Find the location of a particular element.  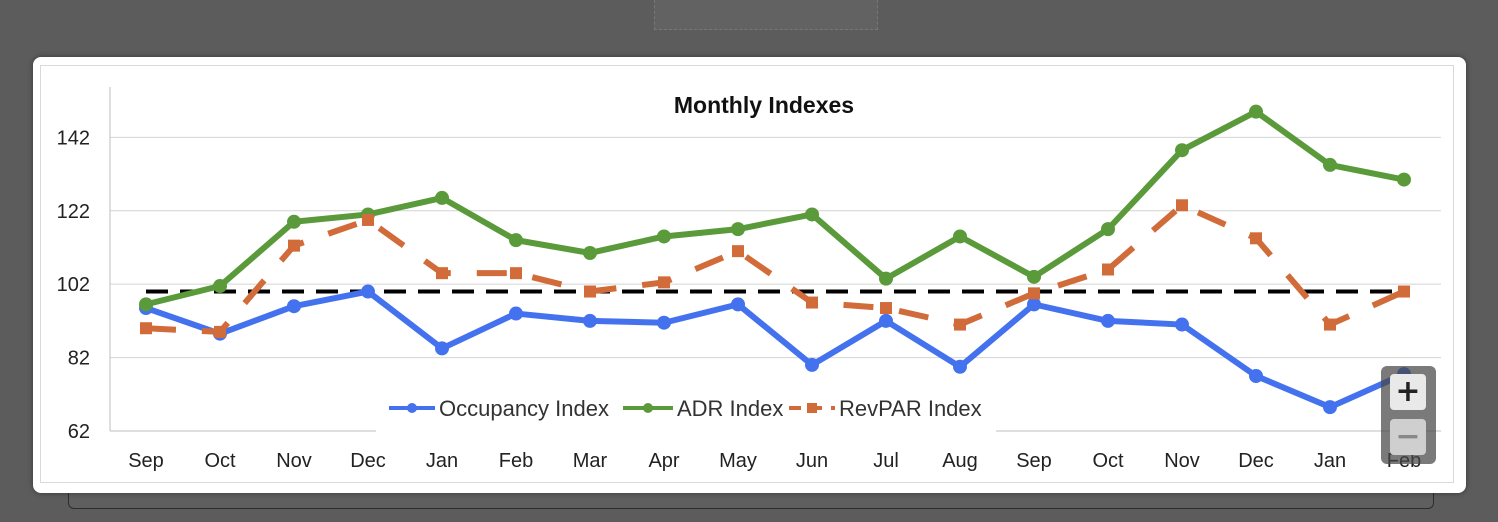

x-tick-label: Aug is located at coordinates (960, 461).